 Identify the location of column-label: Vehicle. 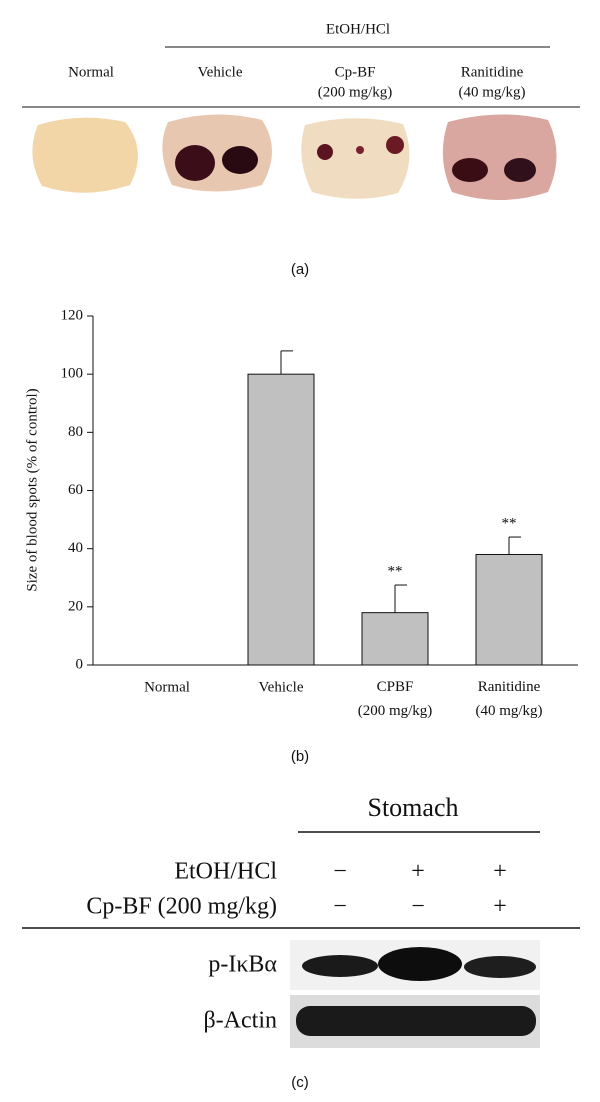
(220, 72).